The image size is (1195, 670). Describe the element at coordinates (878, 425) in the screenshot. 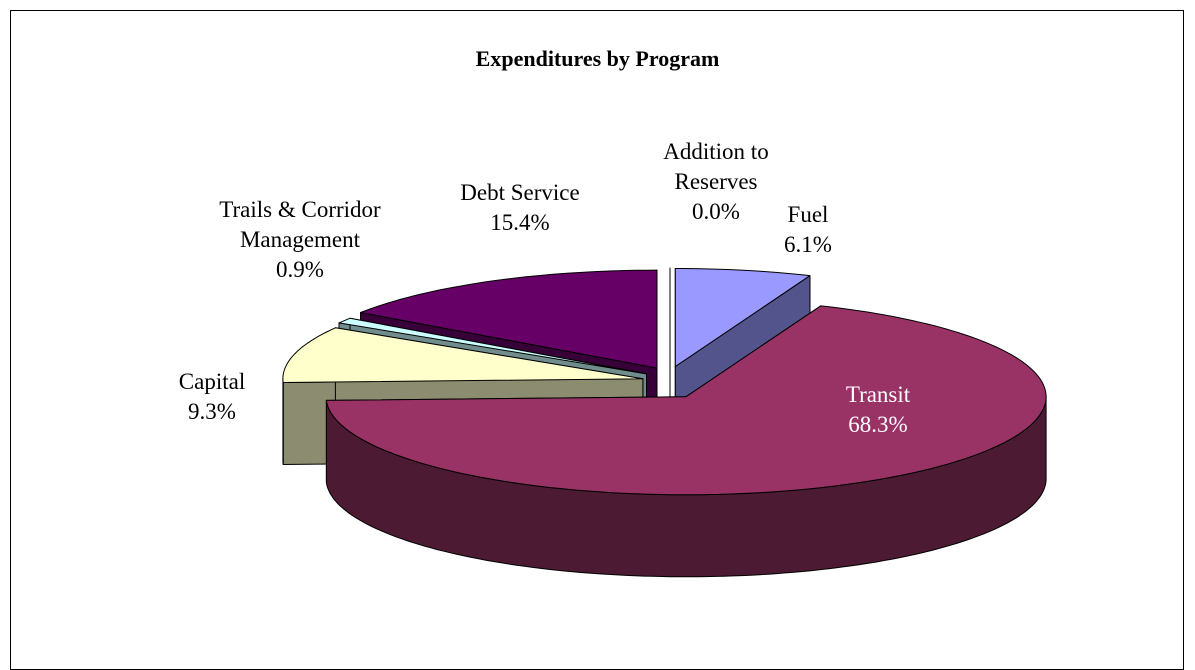

I see `label-value: 68.3%` at that location.